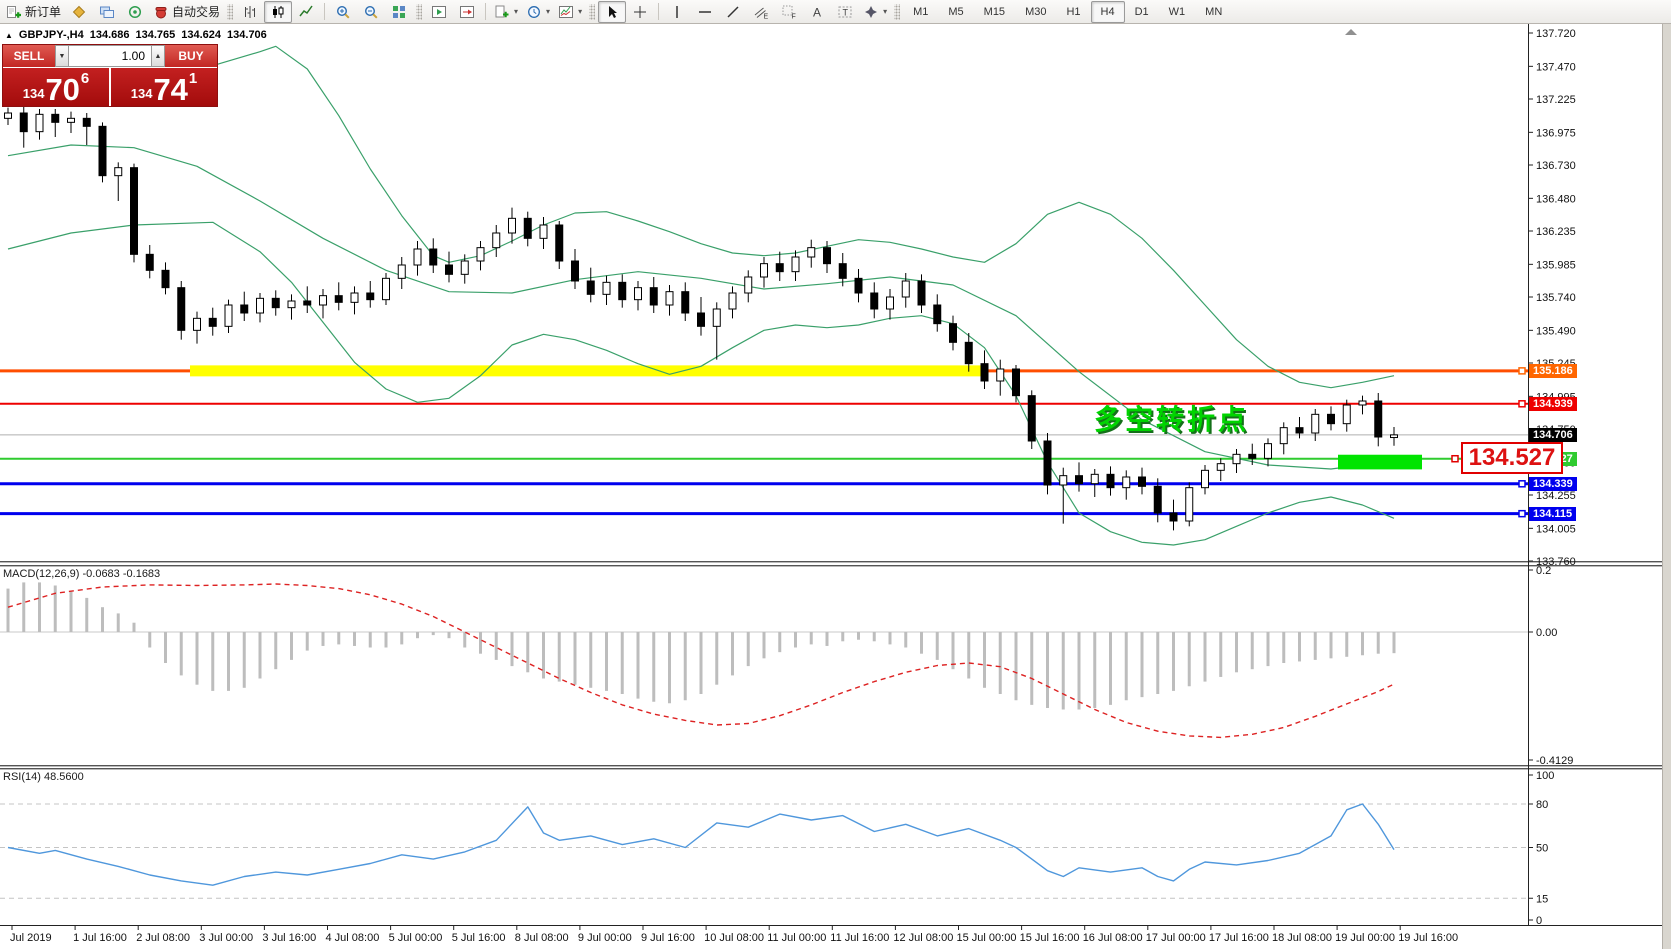 Image resolution: width=1671 pixels, height=949 pixels. I want to click on svg-text: 137.225, so click(1556, 100).